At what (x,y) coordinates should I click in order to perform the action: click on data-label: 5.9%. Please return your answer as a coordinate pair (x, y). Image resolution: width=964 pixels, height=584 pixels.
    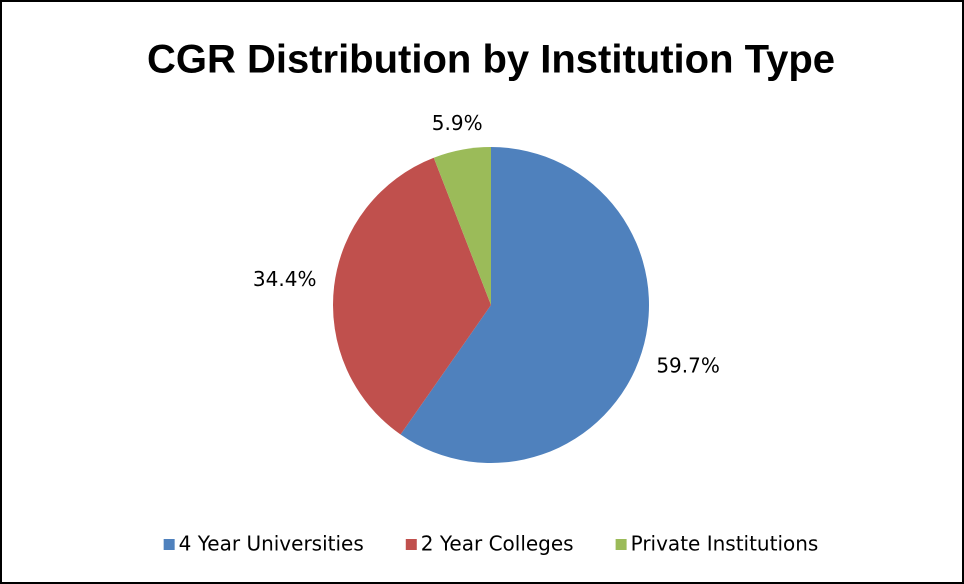
    Looking at the image, I should click on (457, 123).